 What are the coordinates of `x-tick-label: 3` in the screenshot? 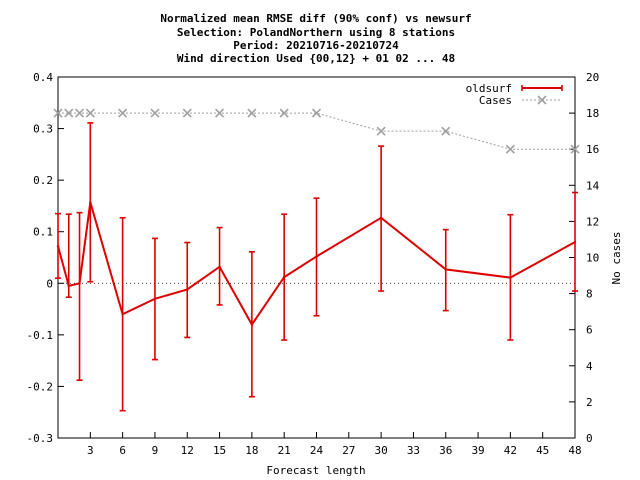 It's located at (90, 450).